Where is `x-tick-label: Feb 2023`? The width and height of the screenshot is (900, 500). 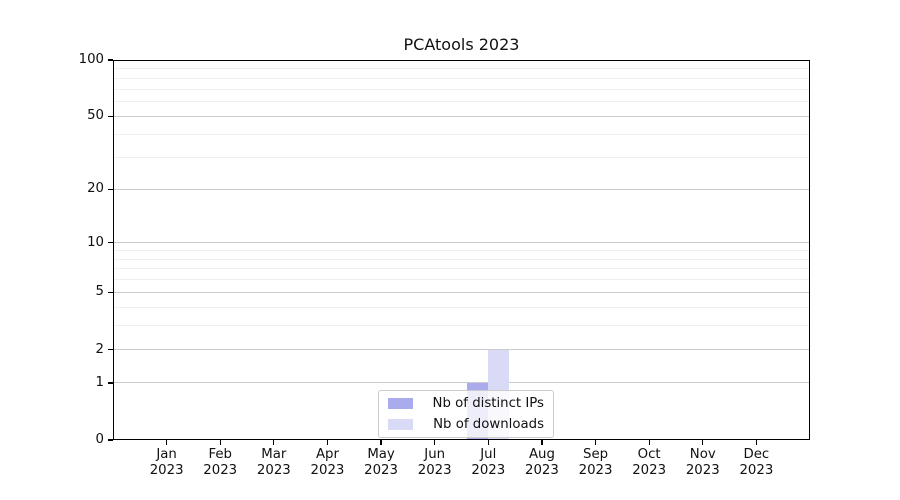 x-tick-label: Feb 2023 is located at coordinates (220, 462).